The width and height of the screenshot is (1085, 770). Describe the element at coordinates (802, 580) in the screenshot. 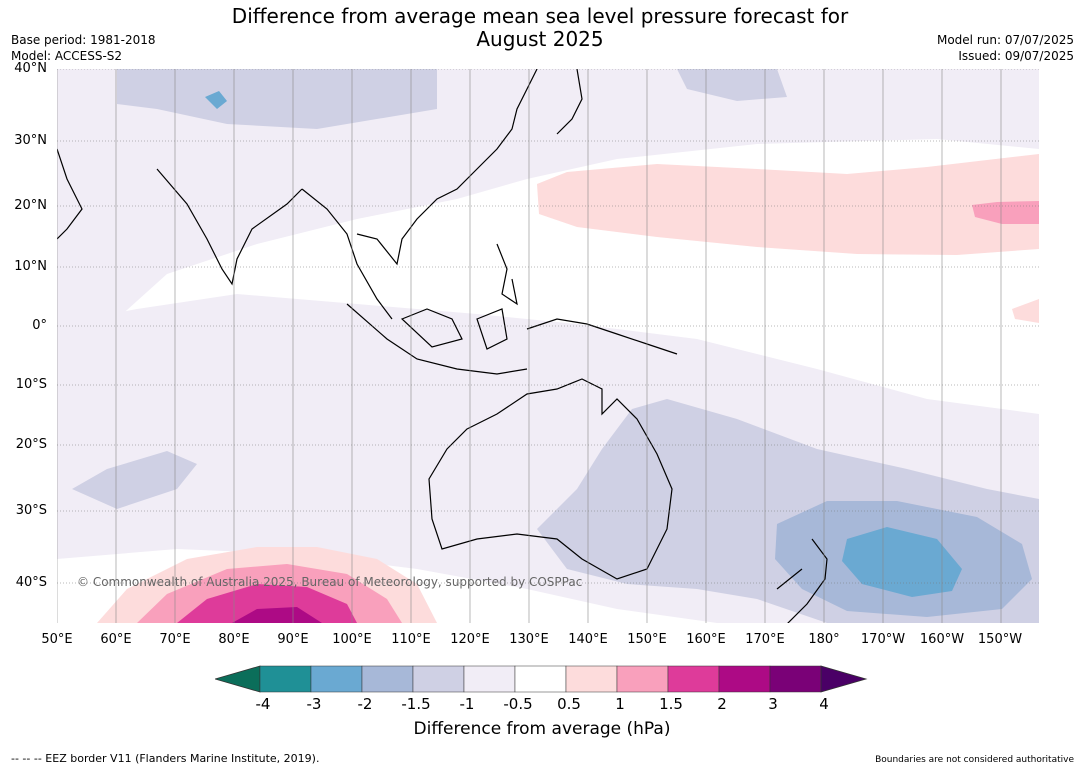

I see `new-zealand-coast` at that location.